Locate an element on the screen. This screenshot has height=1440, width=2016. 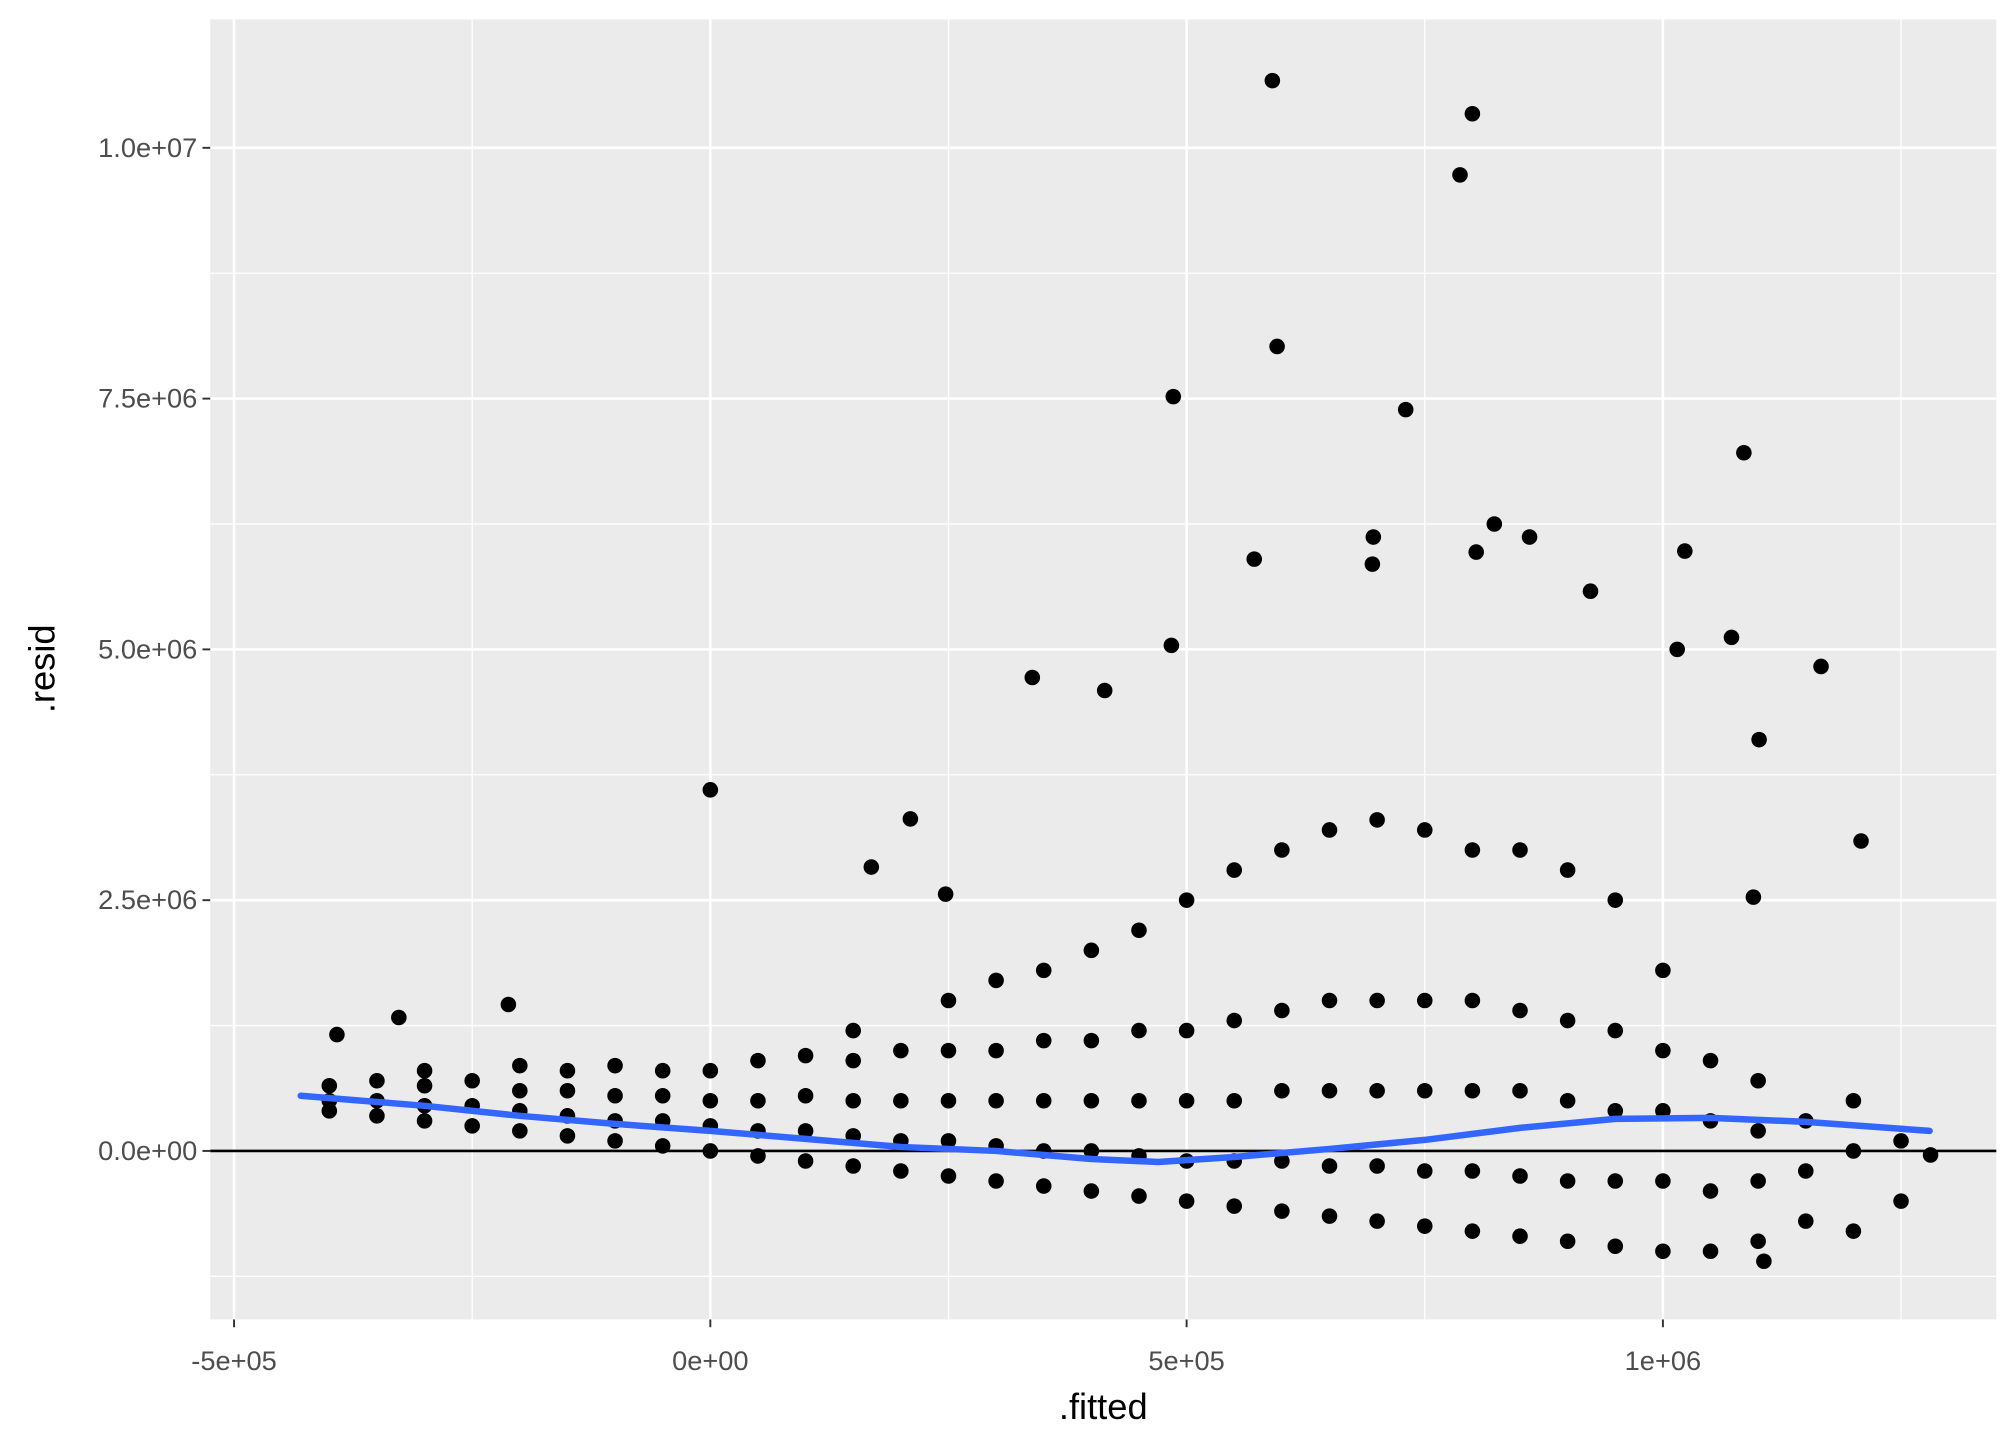
y-tick-label: 0.0e+00 is located at coordinates (147, 1150).